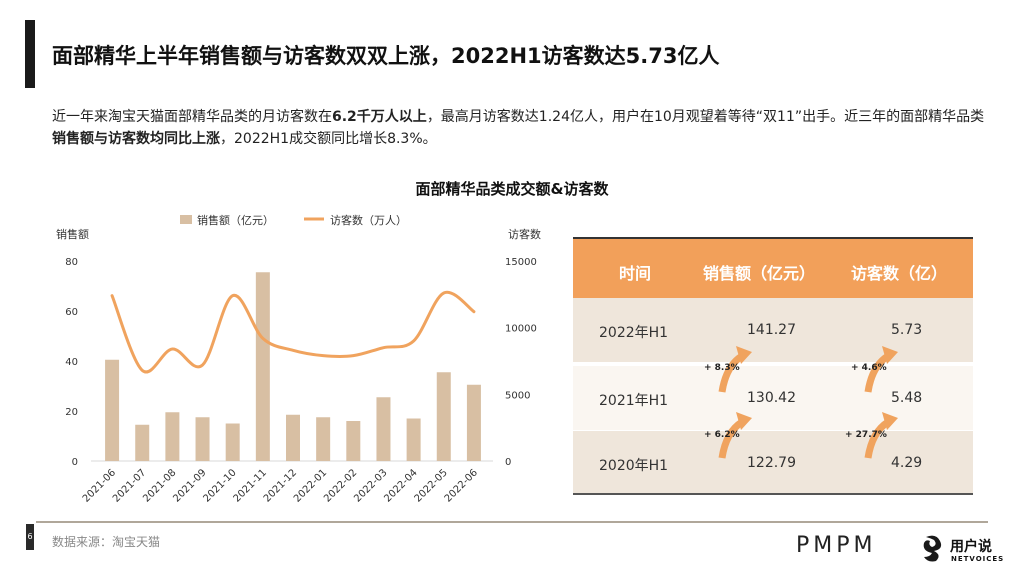  I want to click on row-visitors: 4.29, so click(907, 463).